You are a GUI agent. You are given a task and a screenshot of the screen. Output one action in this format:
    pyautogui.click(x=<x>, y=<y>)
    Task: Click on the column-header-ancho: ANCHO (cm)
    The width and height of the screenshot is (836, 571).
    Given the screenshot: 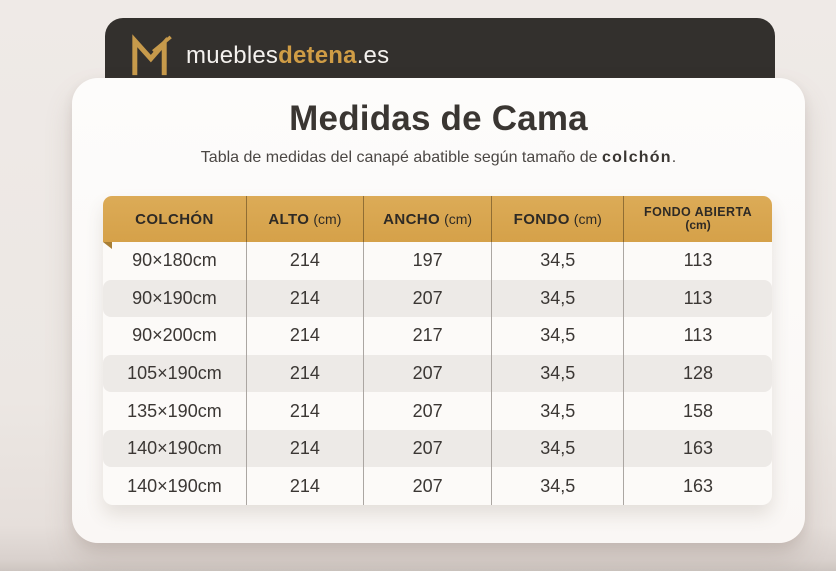 What is the action you would take?
    pyautogui.click(x=428, y=219)
    